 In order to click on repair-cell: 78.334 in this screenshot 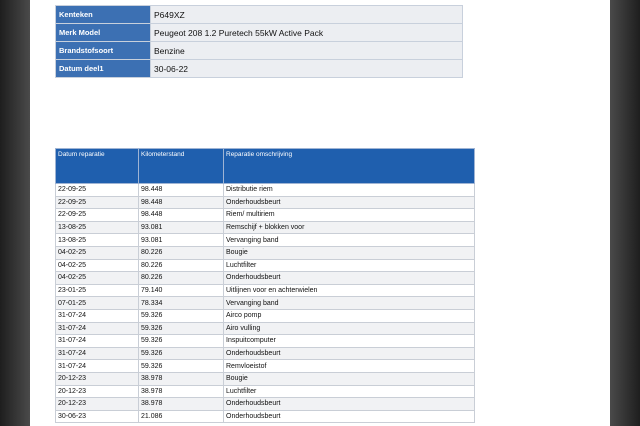, I will do `click(181, 303)`.